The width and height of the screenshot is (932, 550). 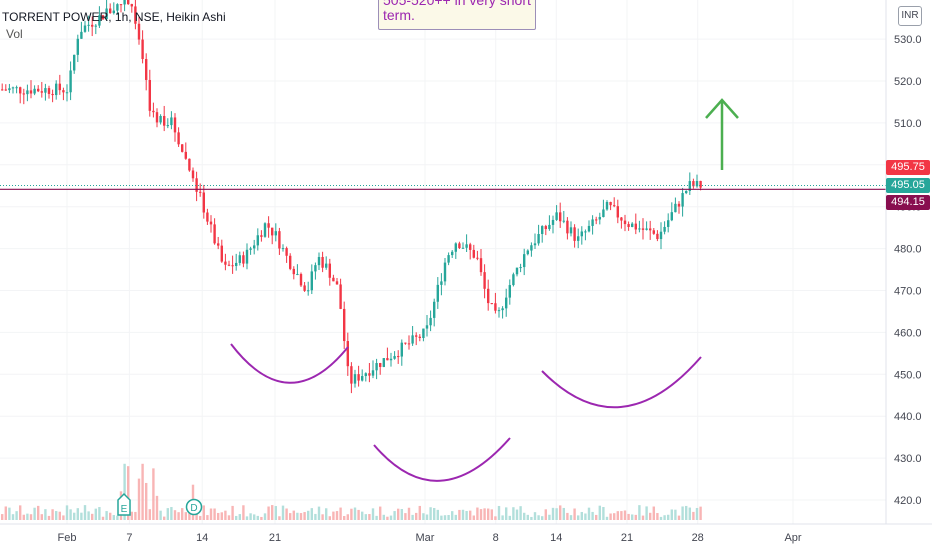 What do you see at coordinates (910, 16) in the screenshot?
I see `currency-badge: INR` at bounding box center [910, 16].